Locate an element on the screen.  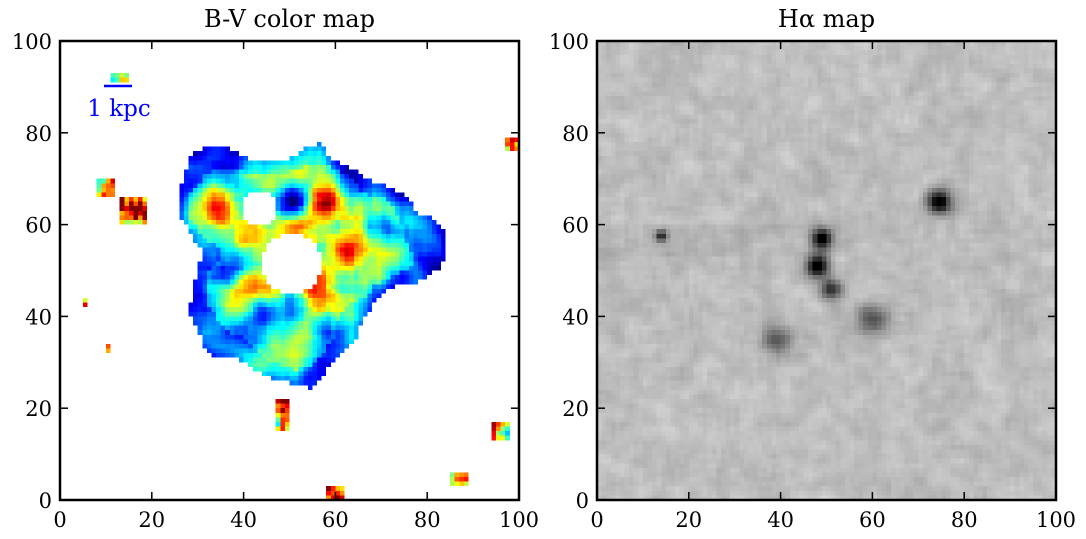
bv-x-tick-label: 0 is located at coordinates (59, 520).